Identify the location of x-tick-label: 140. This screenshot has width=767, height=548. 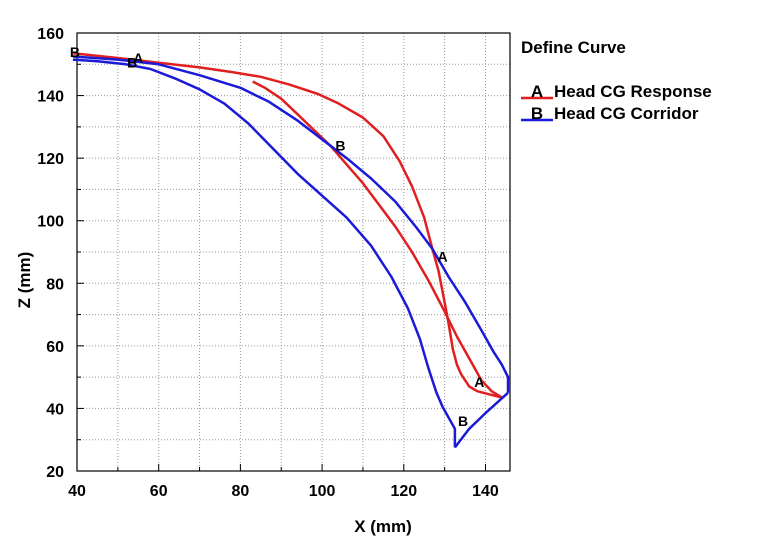
(485, 491).